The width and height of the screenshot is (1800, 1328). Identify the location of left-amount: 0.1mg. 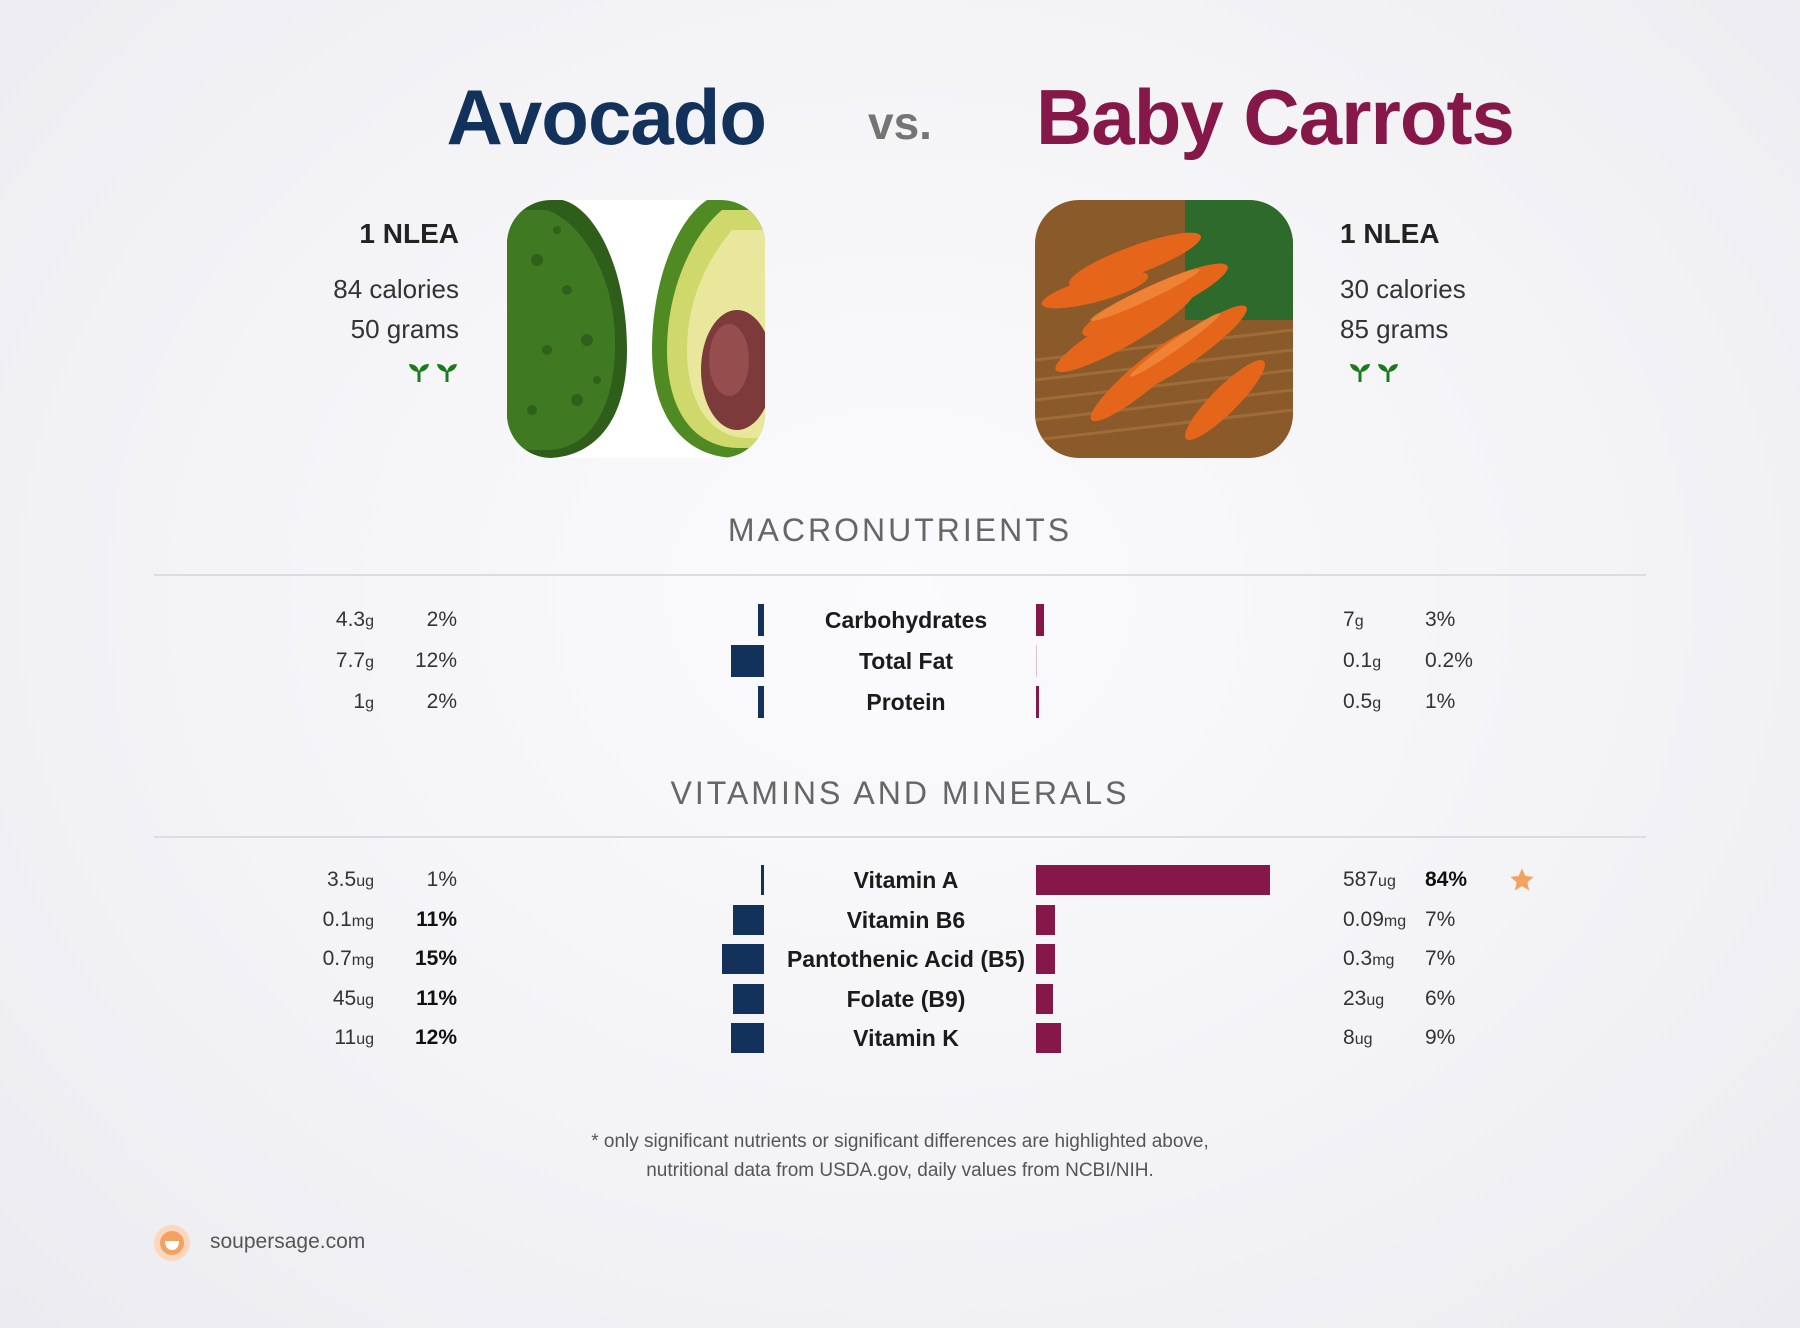
(348, 920).